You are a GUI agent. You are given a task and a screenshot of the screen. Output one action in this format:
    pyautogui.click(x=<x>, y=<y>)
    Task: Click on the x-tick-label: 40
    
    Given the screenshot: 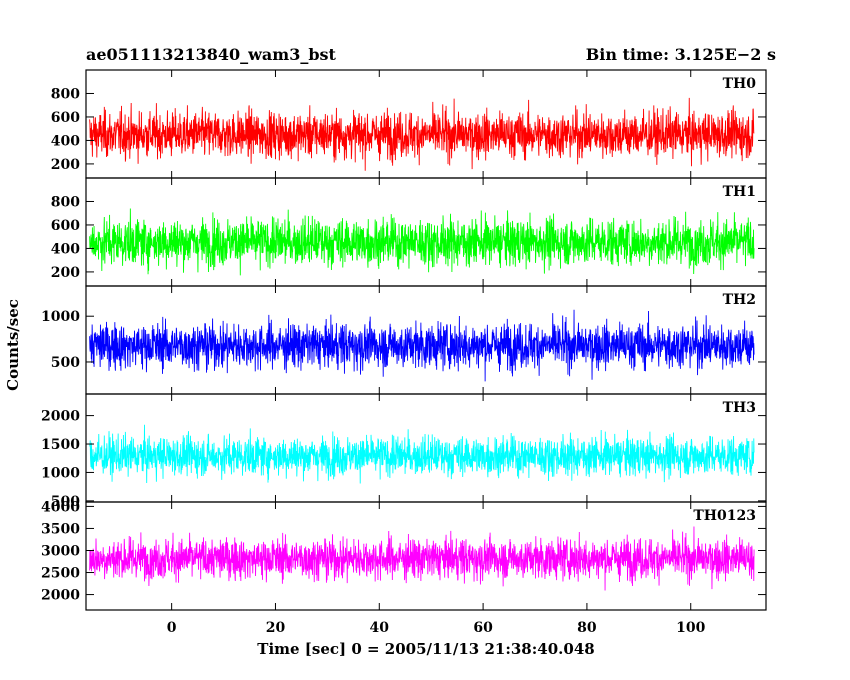 What is the action you would take?
    pyautogui.click(x=380, y=628)
    